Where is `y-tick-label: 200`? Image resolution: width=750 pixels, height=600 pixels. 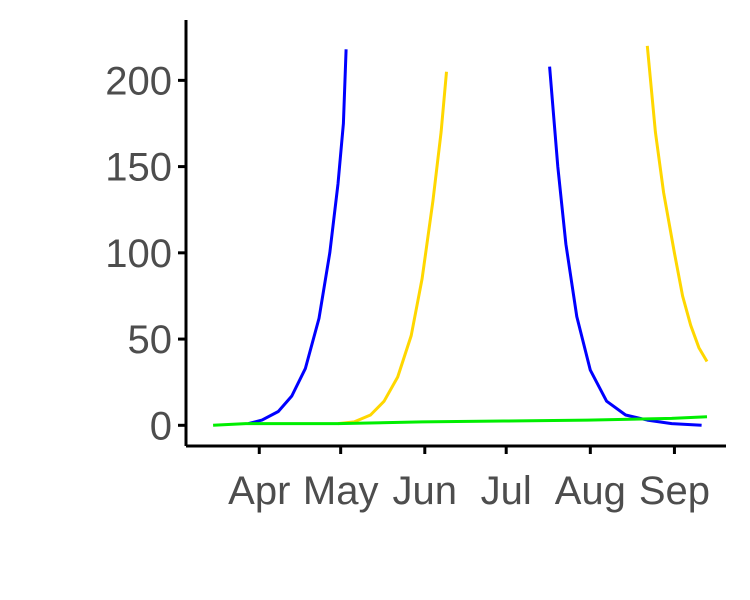
y-tick-label: 200 is located at coordinates (138, 81).